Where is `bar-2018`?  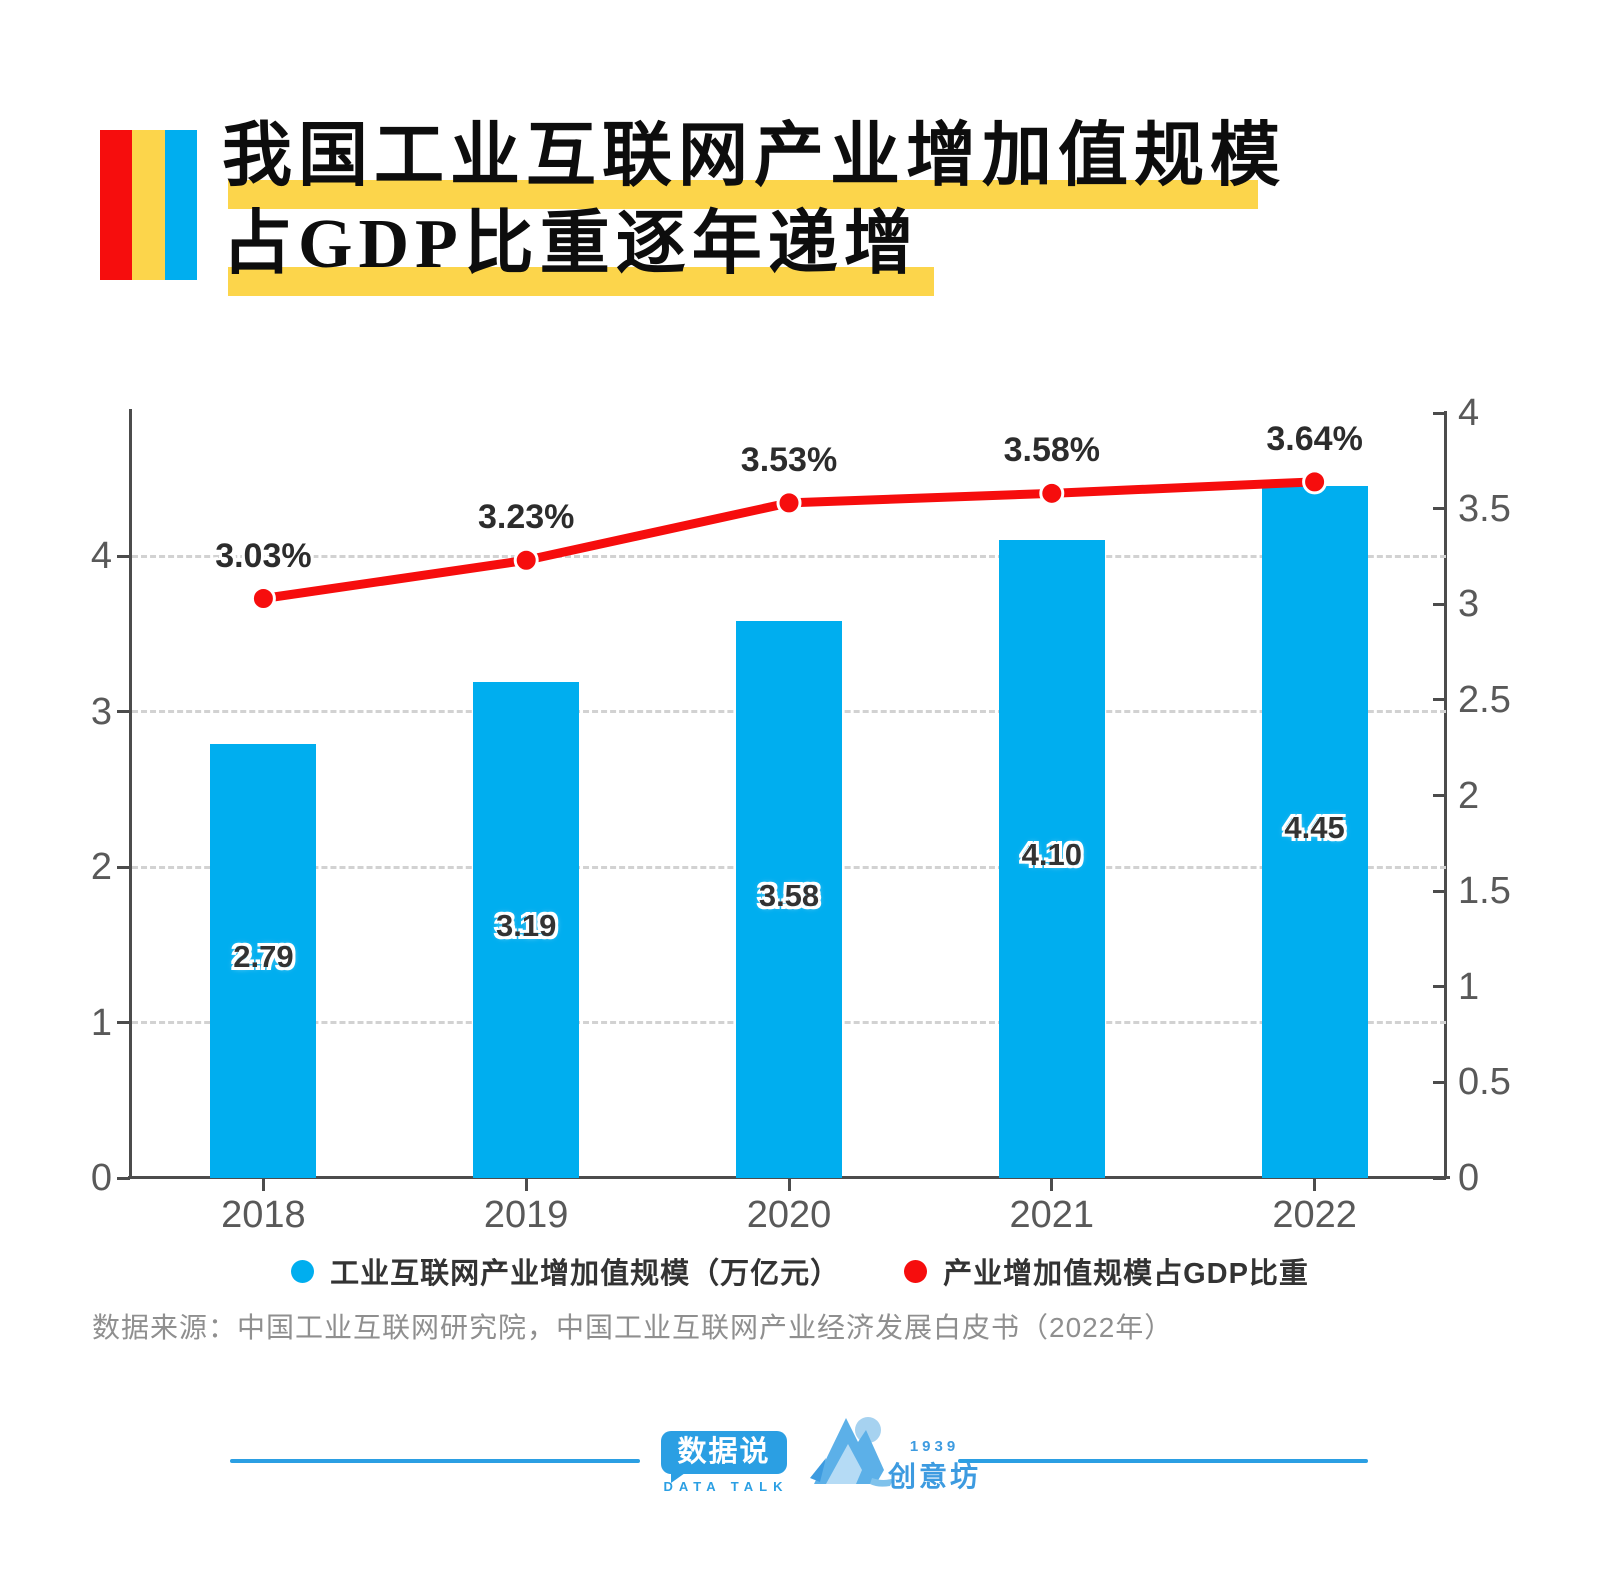 bar-2018 is located at coordinates (263, 961).